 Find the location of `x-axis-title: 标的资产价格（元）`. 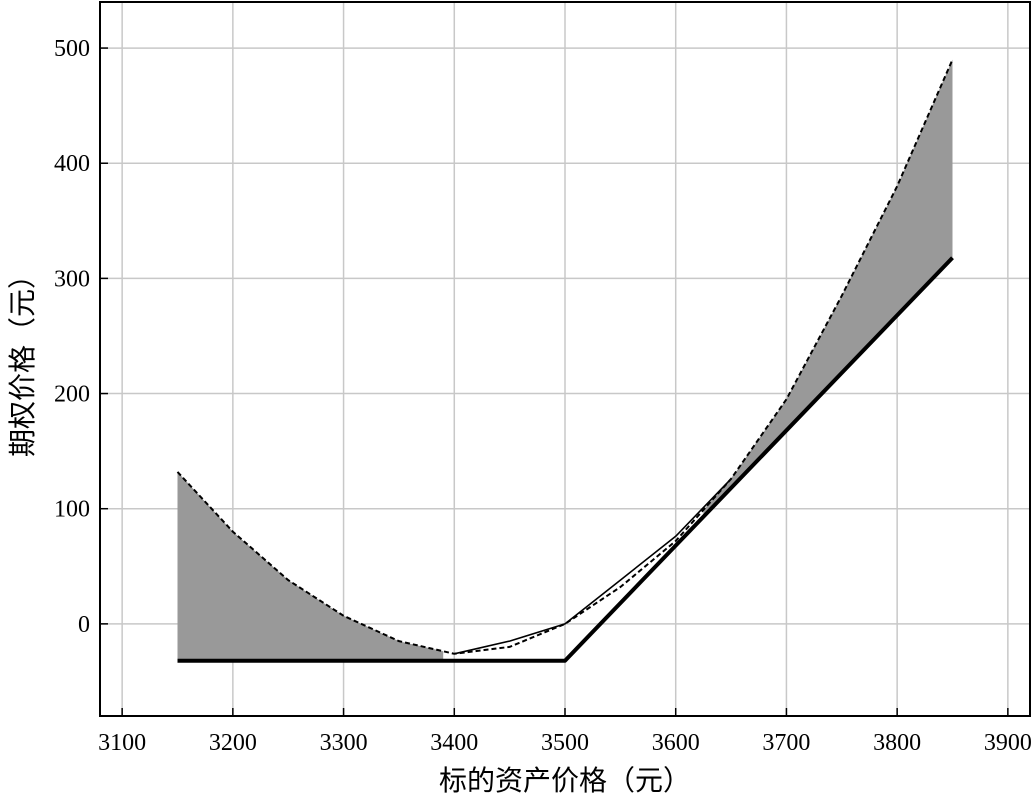

x-axis-title: 标的资产价格（元） is located at coordinates (565, 780).